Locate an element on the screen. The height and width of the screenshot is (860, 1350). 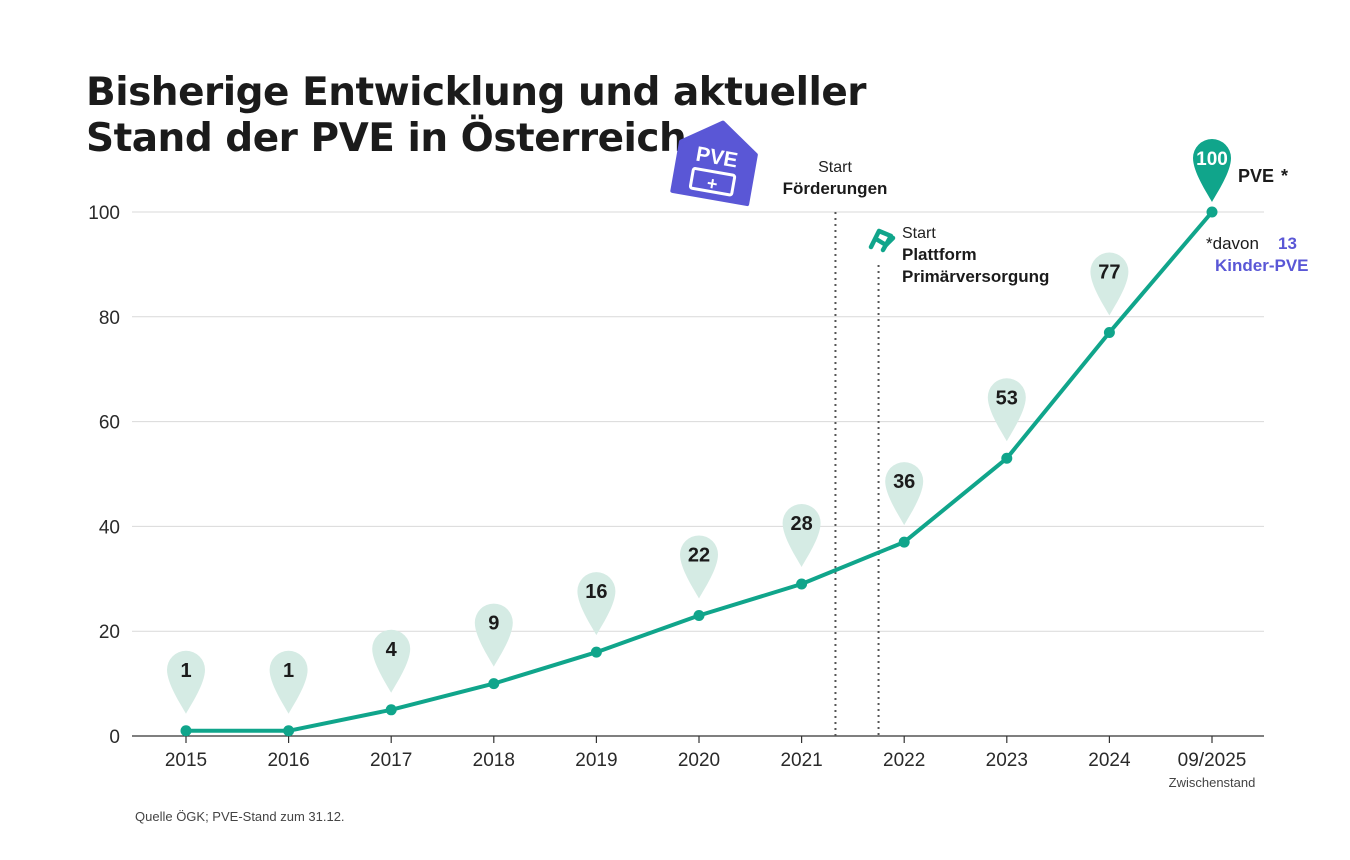
data-label-7: 36 is located at coordinates (904, 482).